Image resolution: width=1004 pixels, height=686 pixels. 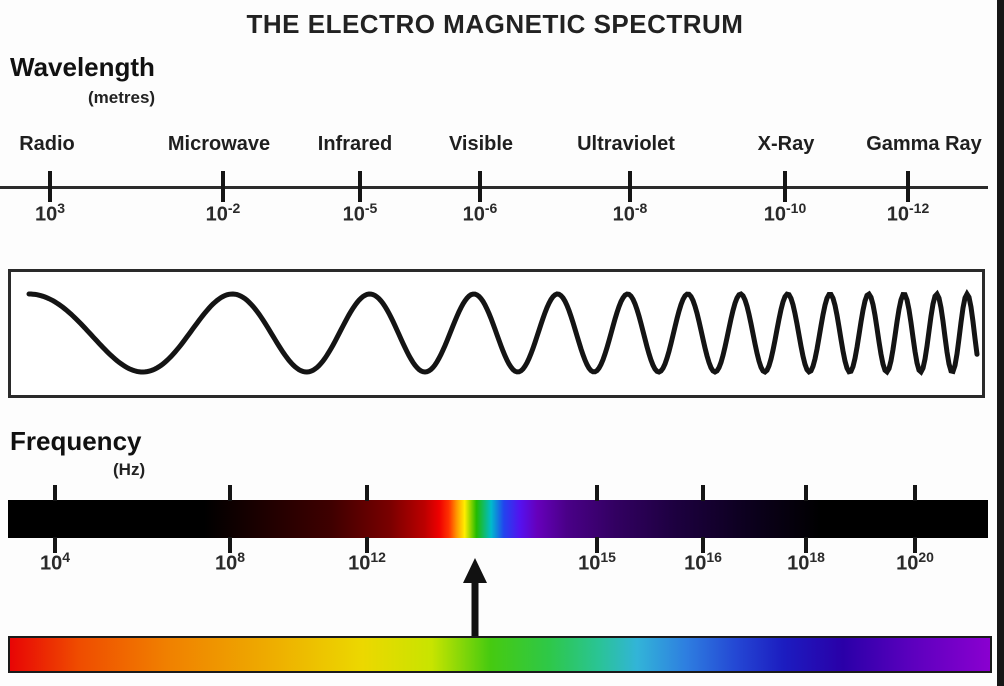 What do you see at coordinates (47, 144) in the screenshot?
I see `band-label-radio: Radio` at bounding box center [47, 144].